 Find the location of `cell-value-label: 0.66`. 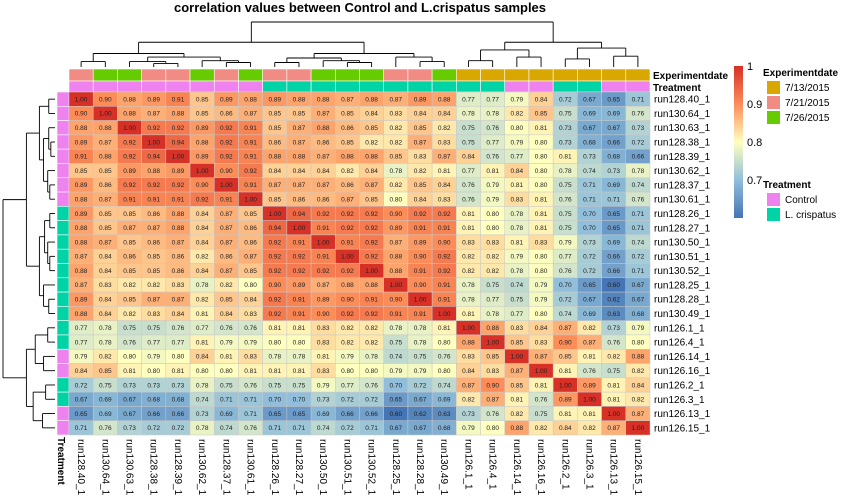

cell-value-label: 0.66 is located at coordinates (613, 257).